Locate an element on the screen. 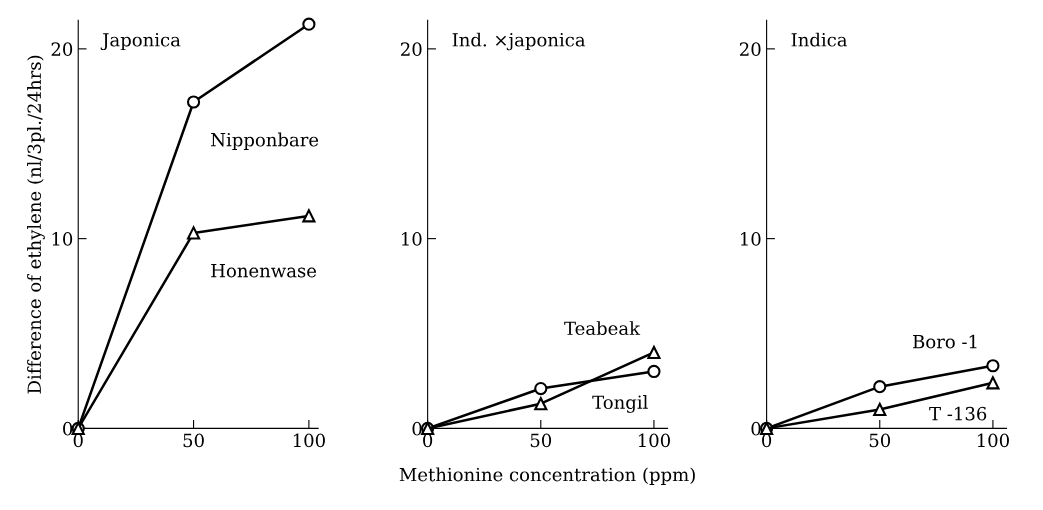 The height and width of the screenshot is (510, 1043). text: Japonica is located at coordinates (140, 42).